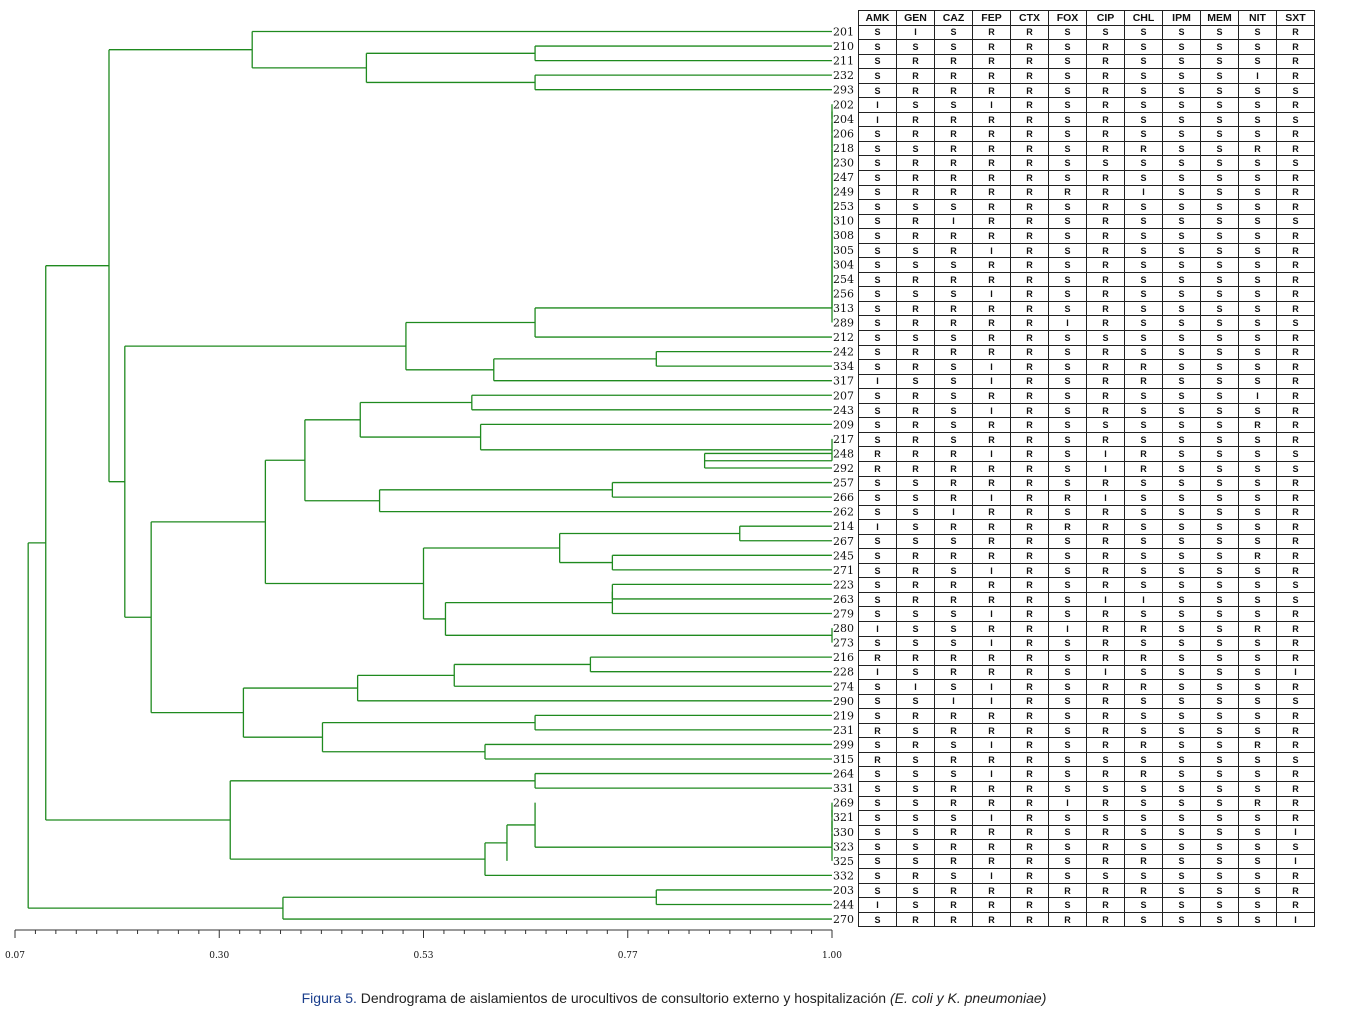  What do you see at coordinates (877, 18) in the screenshot?
I see `column-header-amk: AMK` at bounding box center [877, 18].